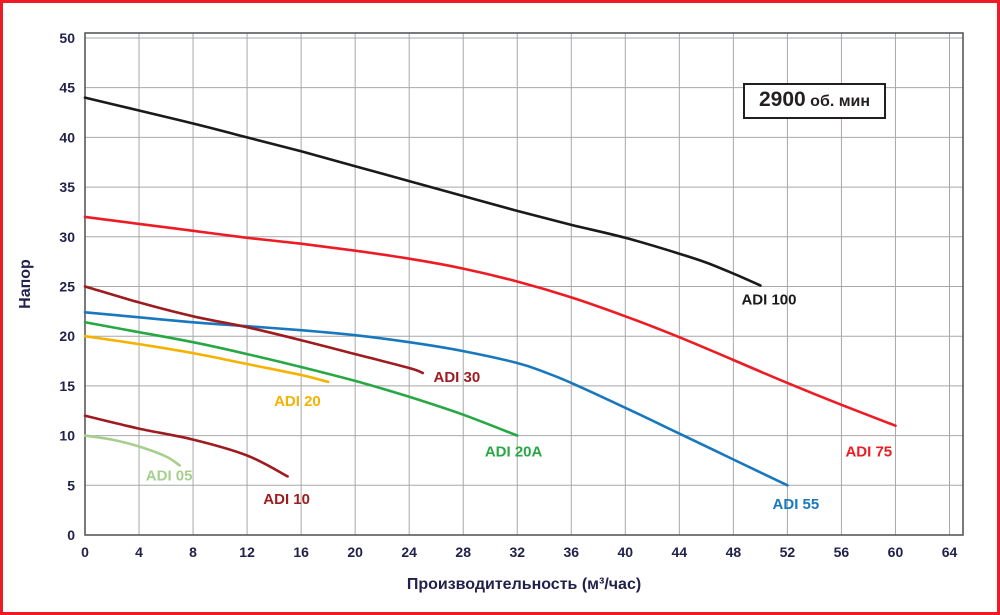 The width and height of the screenshot is (1000, 615). Describe the element at coordinates (71, 485) in the screenshot. I see `y-tick-label: 5` at that location.